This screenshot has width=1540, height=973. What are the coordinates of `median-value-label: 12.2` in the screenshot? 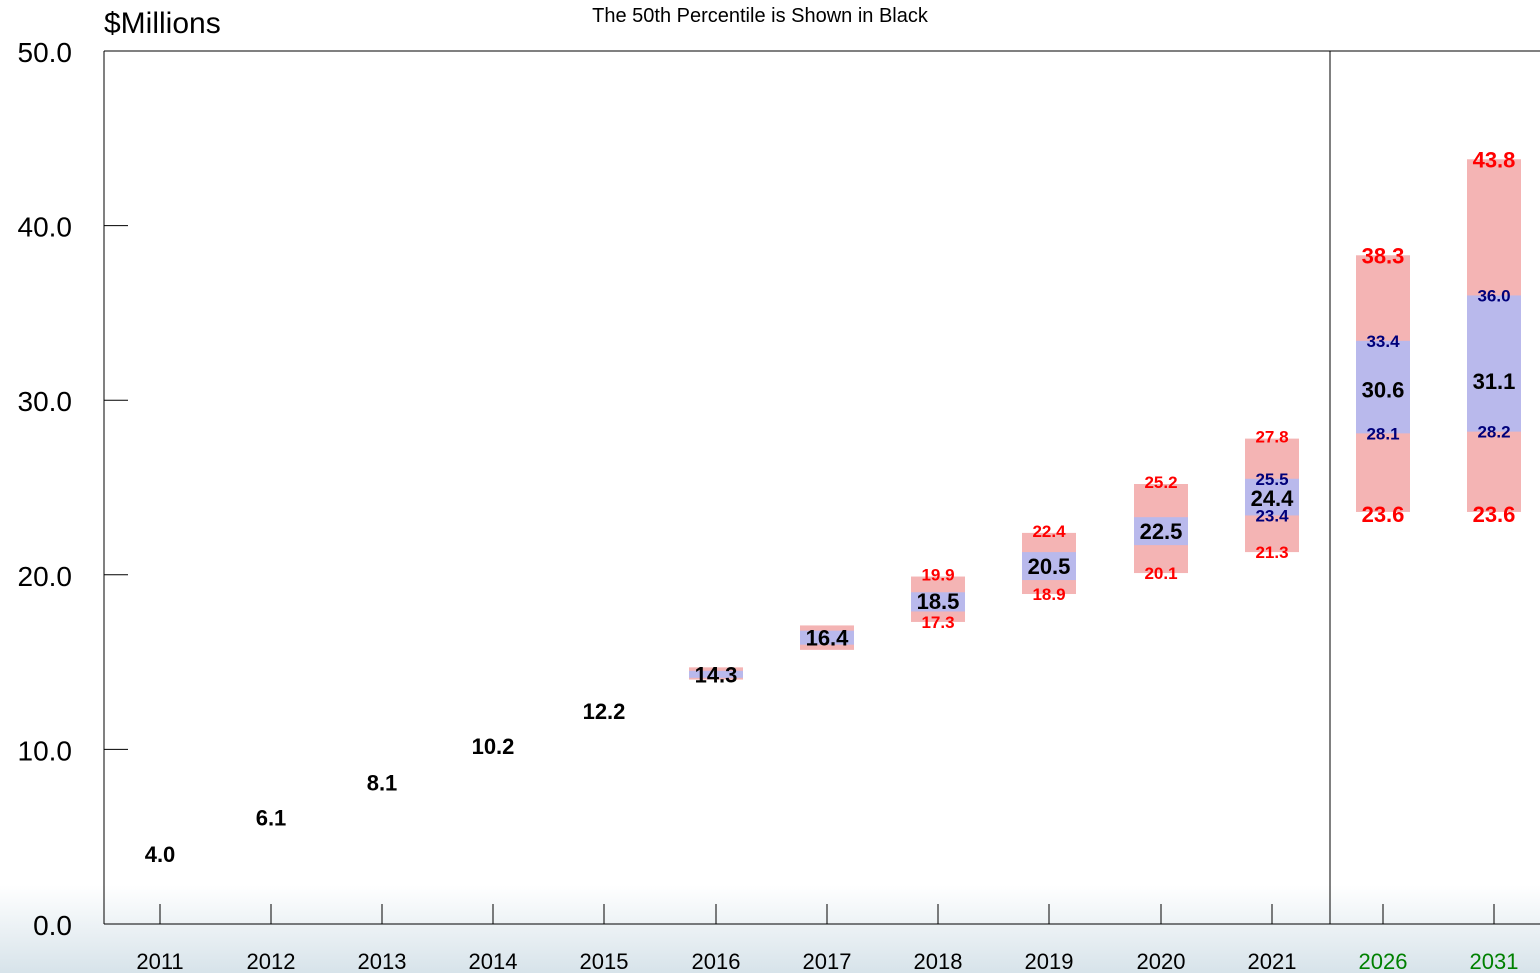 It's located at (604, 711).